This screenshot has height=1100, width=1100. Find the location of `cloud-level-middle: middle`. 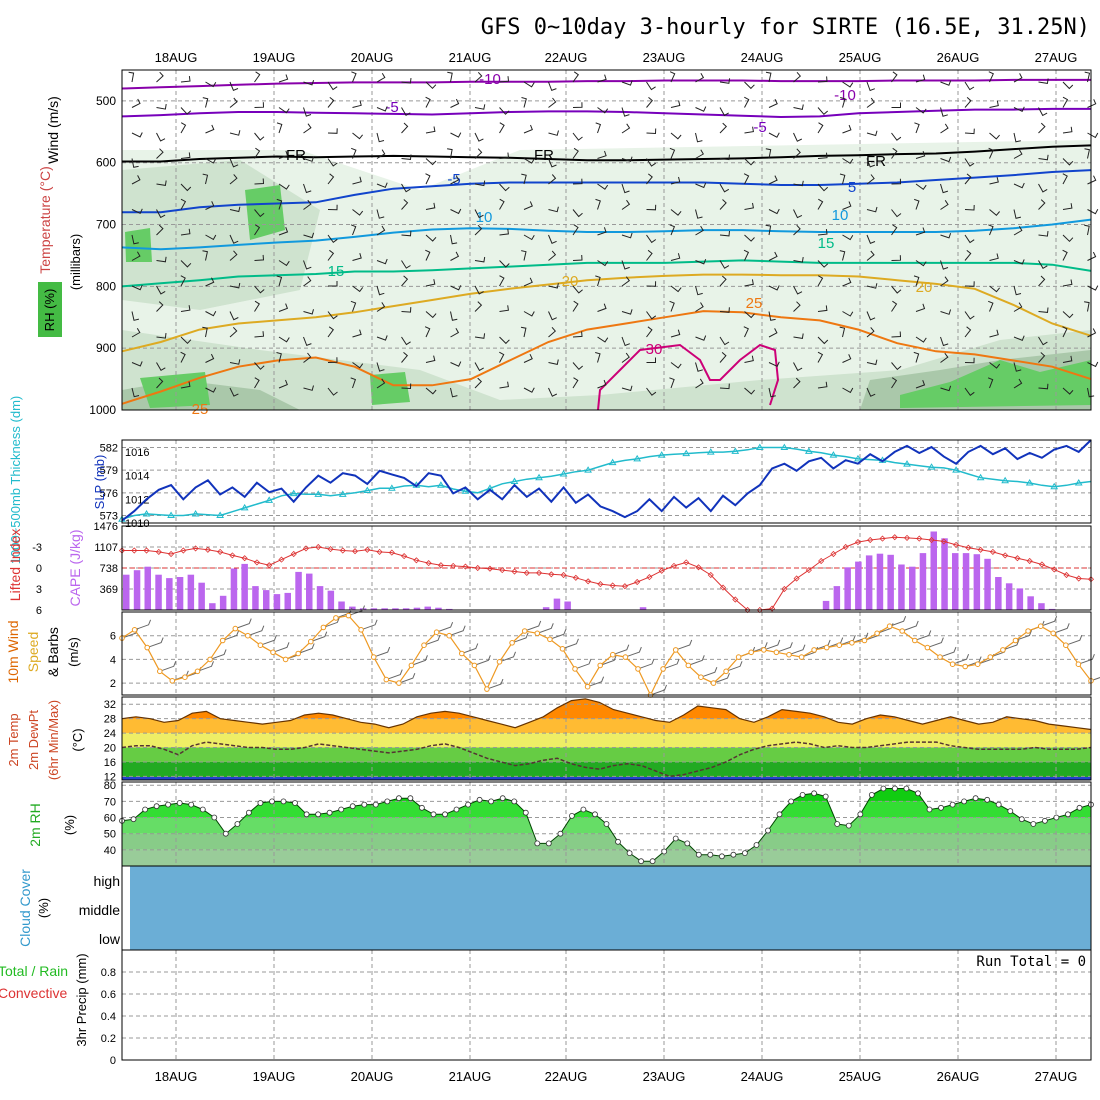

cloud-level-middle: middle is located at coordinates (99, 910).